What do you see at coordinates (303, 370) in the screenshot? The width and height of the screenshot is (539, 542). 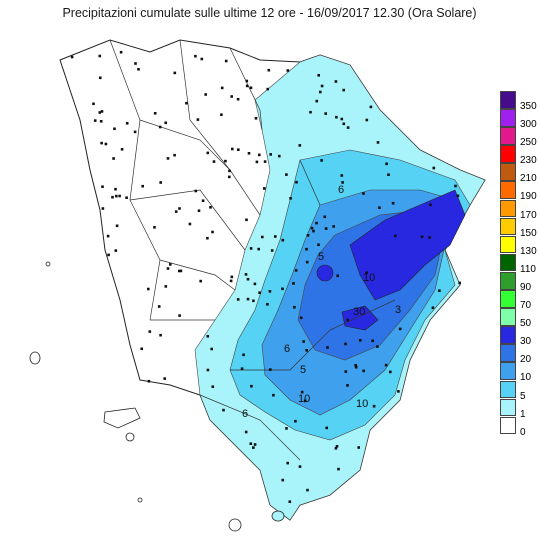 I see `contour-label: 5` at bounding box center [303, 370].